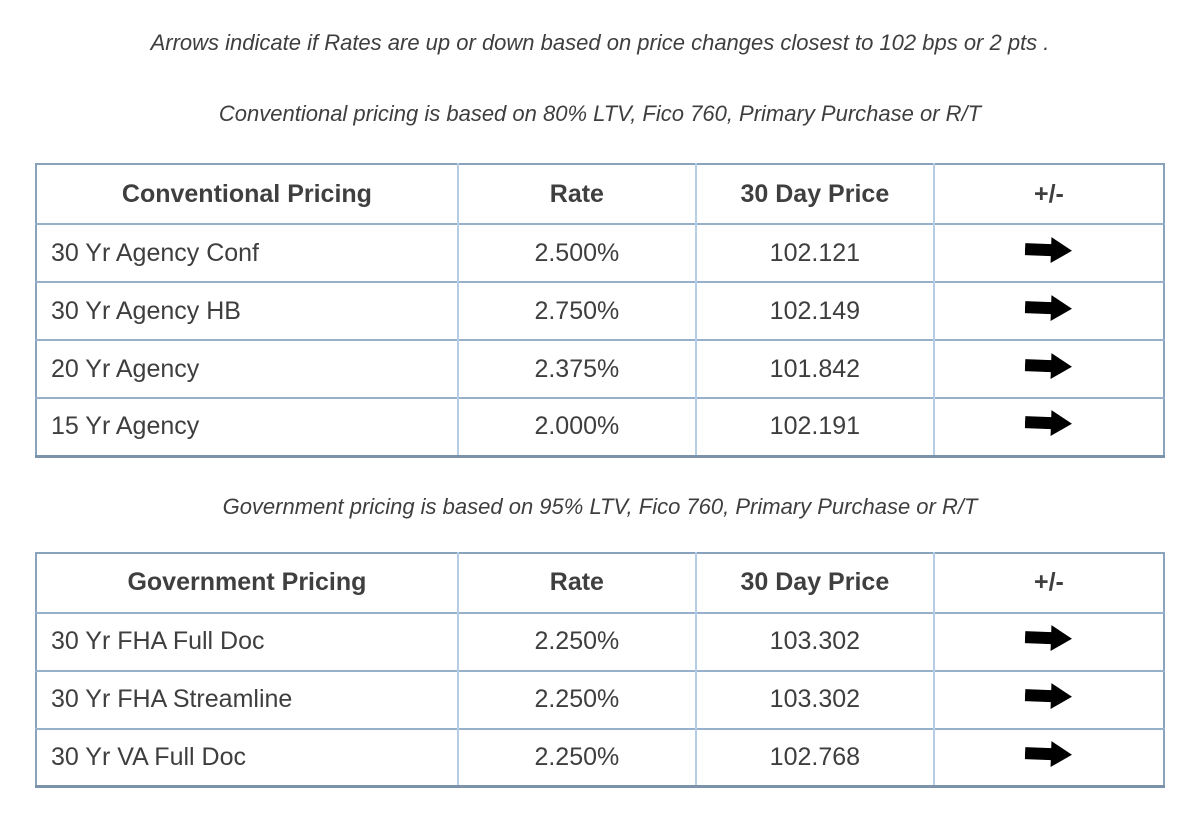 The width and height of the screenshot is (1200, 824). I want to click on rate-value: 2.375%, so click(576, 368).